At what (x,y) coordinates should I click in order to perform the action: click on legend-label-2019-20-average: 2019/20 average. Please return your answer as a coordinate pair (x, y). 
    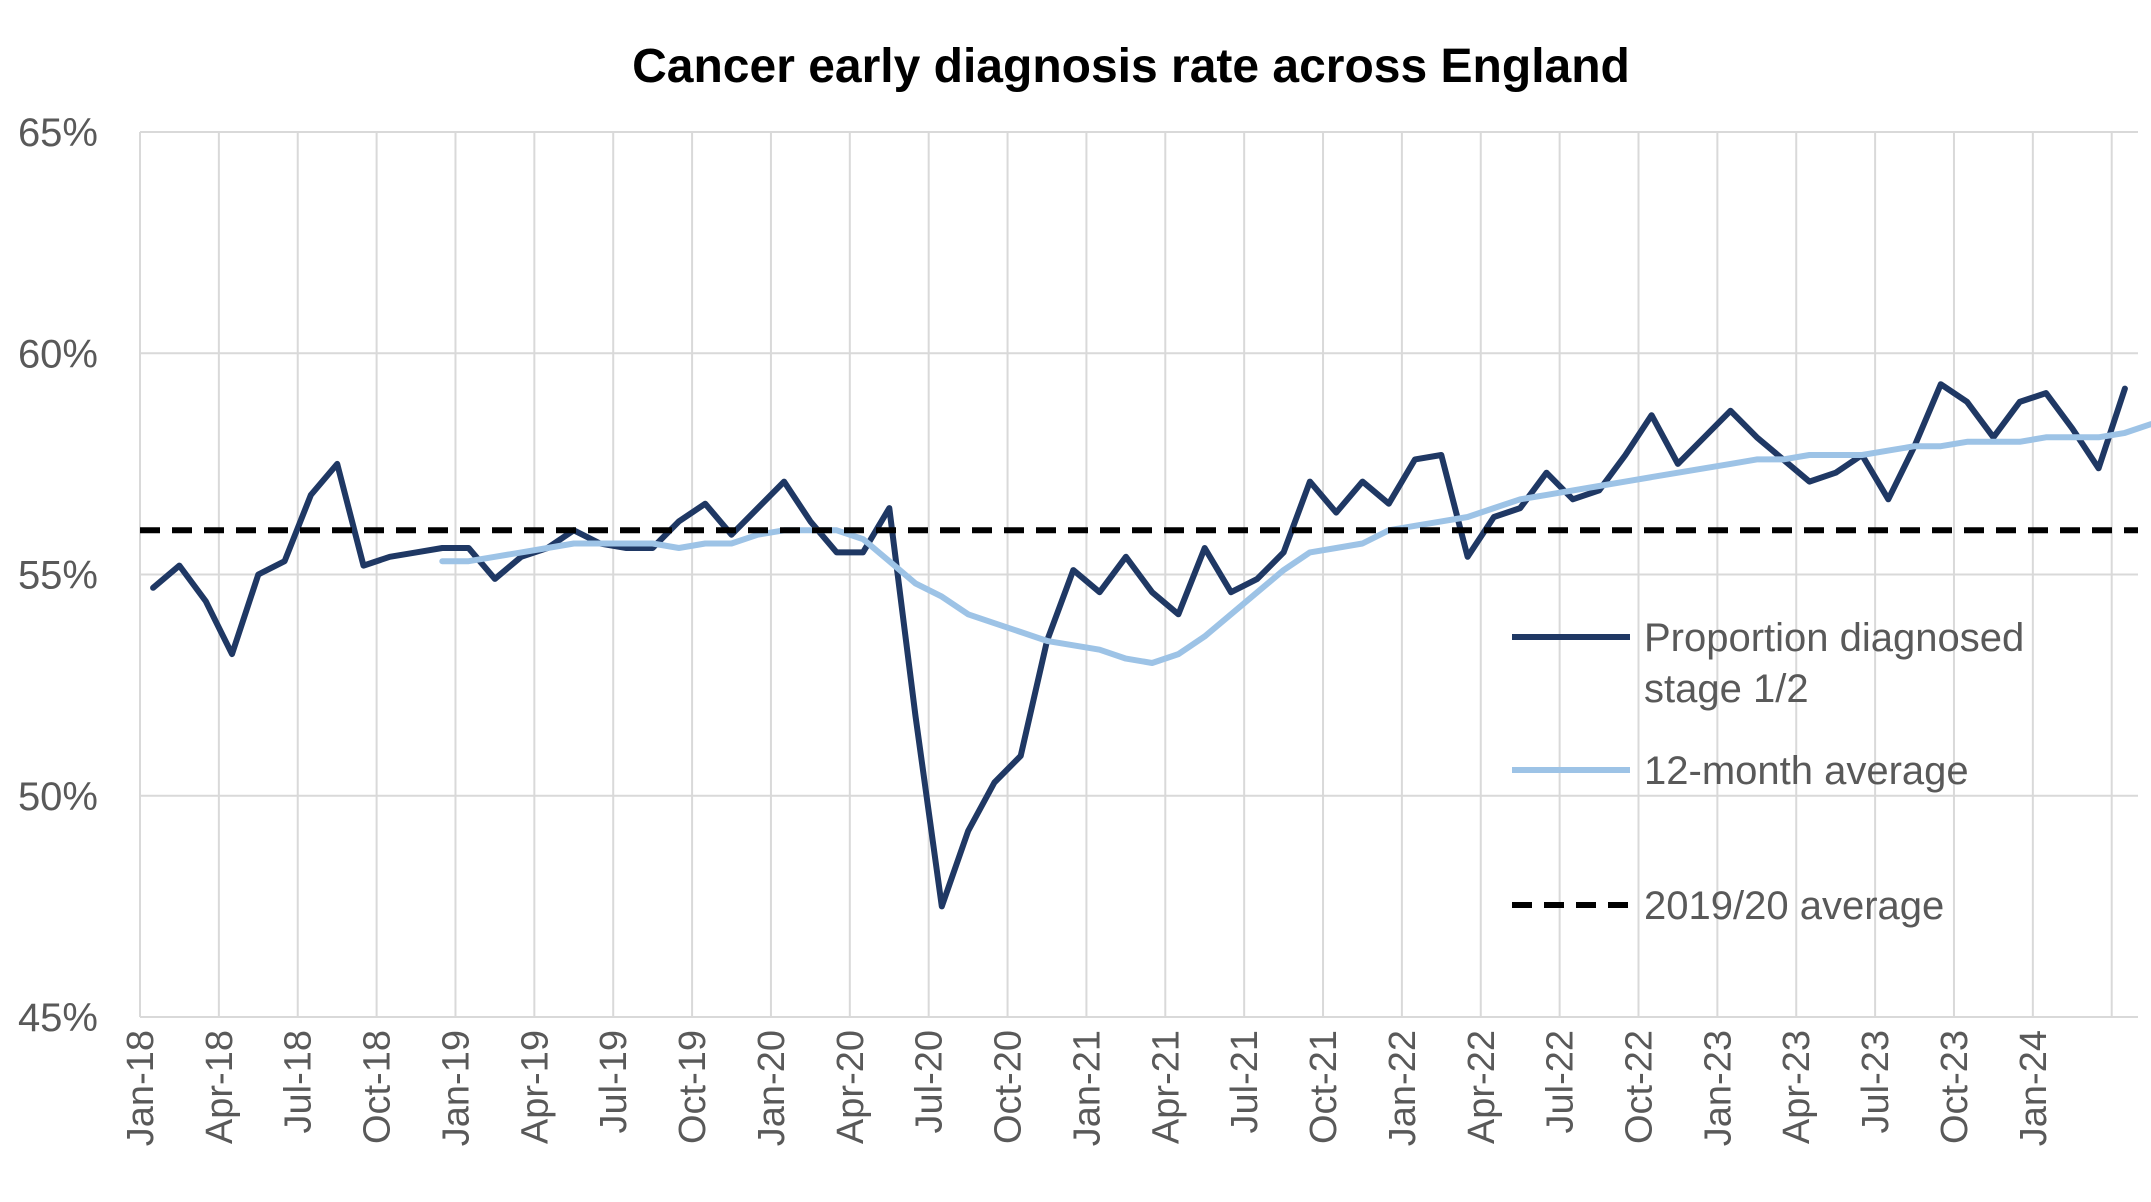
    Looking at the image, I should click on (1794, 906).